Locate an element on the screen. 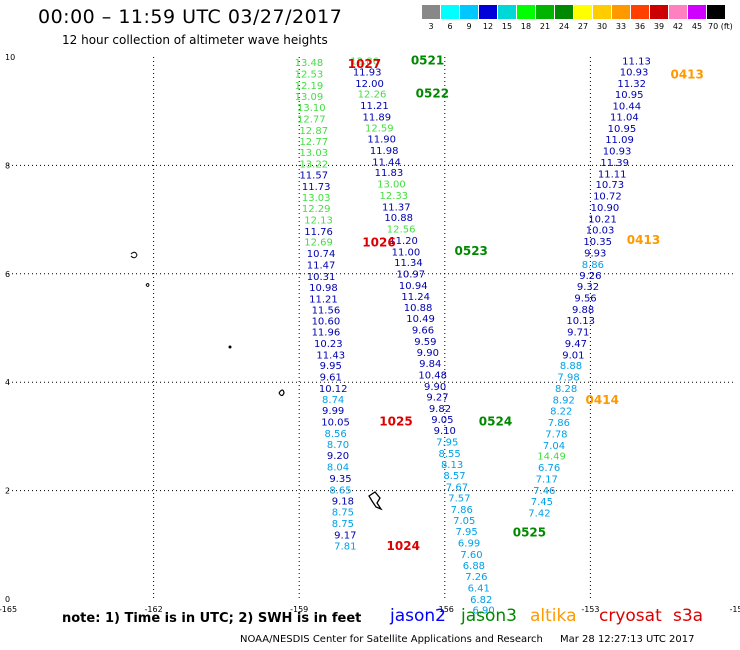  wave-height-value: 10.74 is located at coordinates (321, 254).